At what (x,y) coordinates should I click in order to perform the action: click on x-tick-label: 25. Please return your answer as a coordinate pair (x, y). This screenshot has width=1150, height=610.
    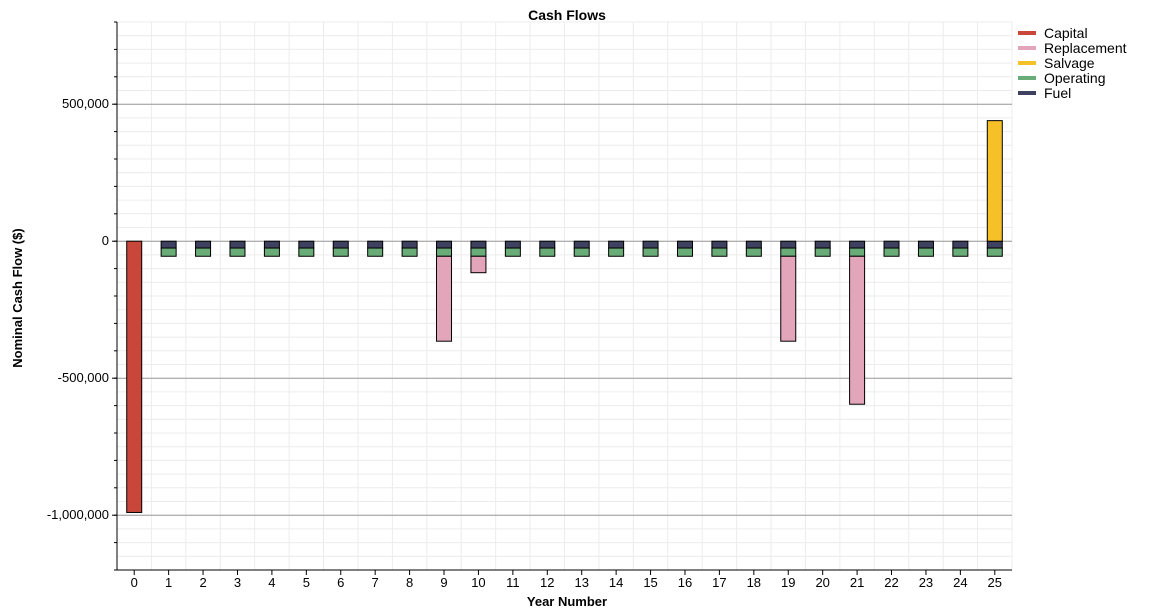
    Looking at the image, I should click on (995, 582).